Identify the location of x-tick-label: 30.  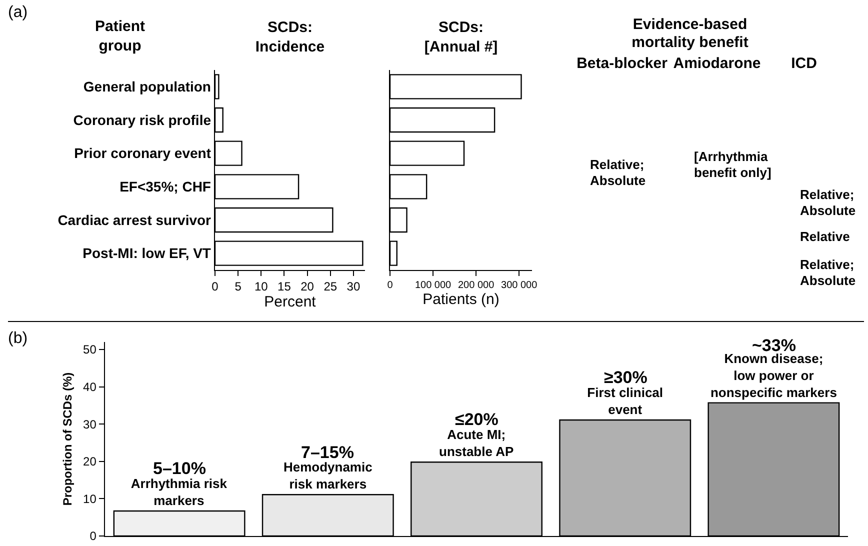
(353, 287).